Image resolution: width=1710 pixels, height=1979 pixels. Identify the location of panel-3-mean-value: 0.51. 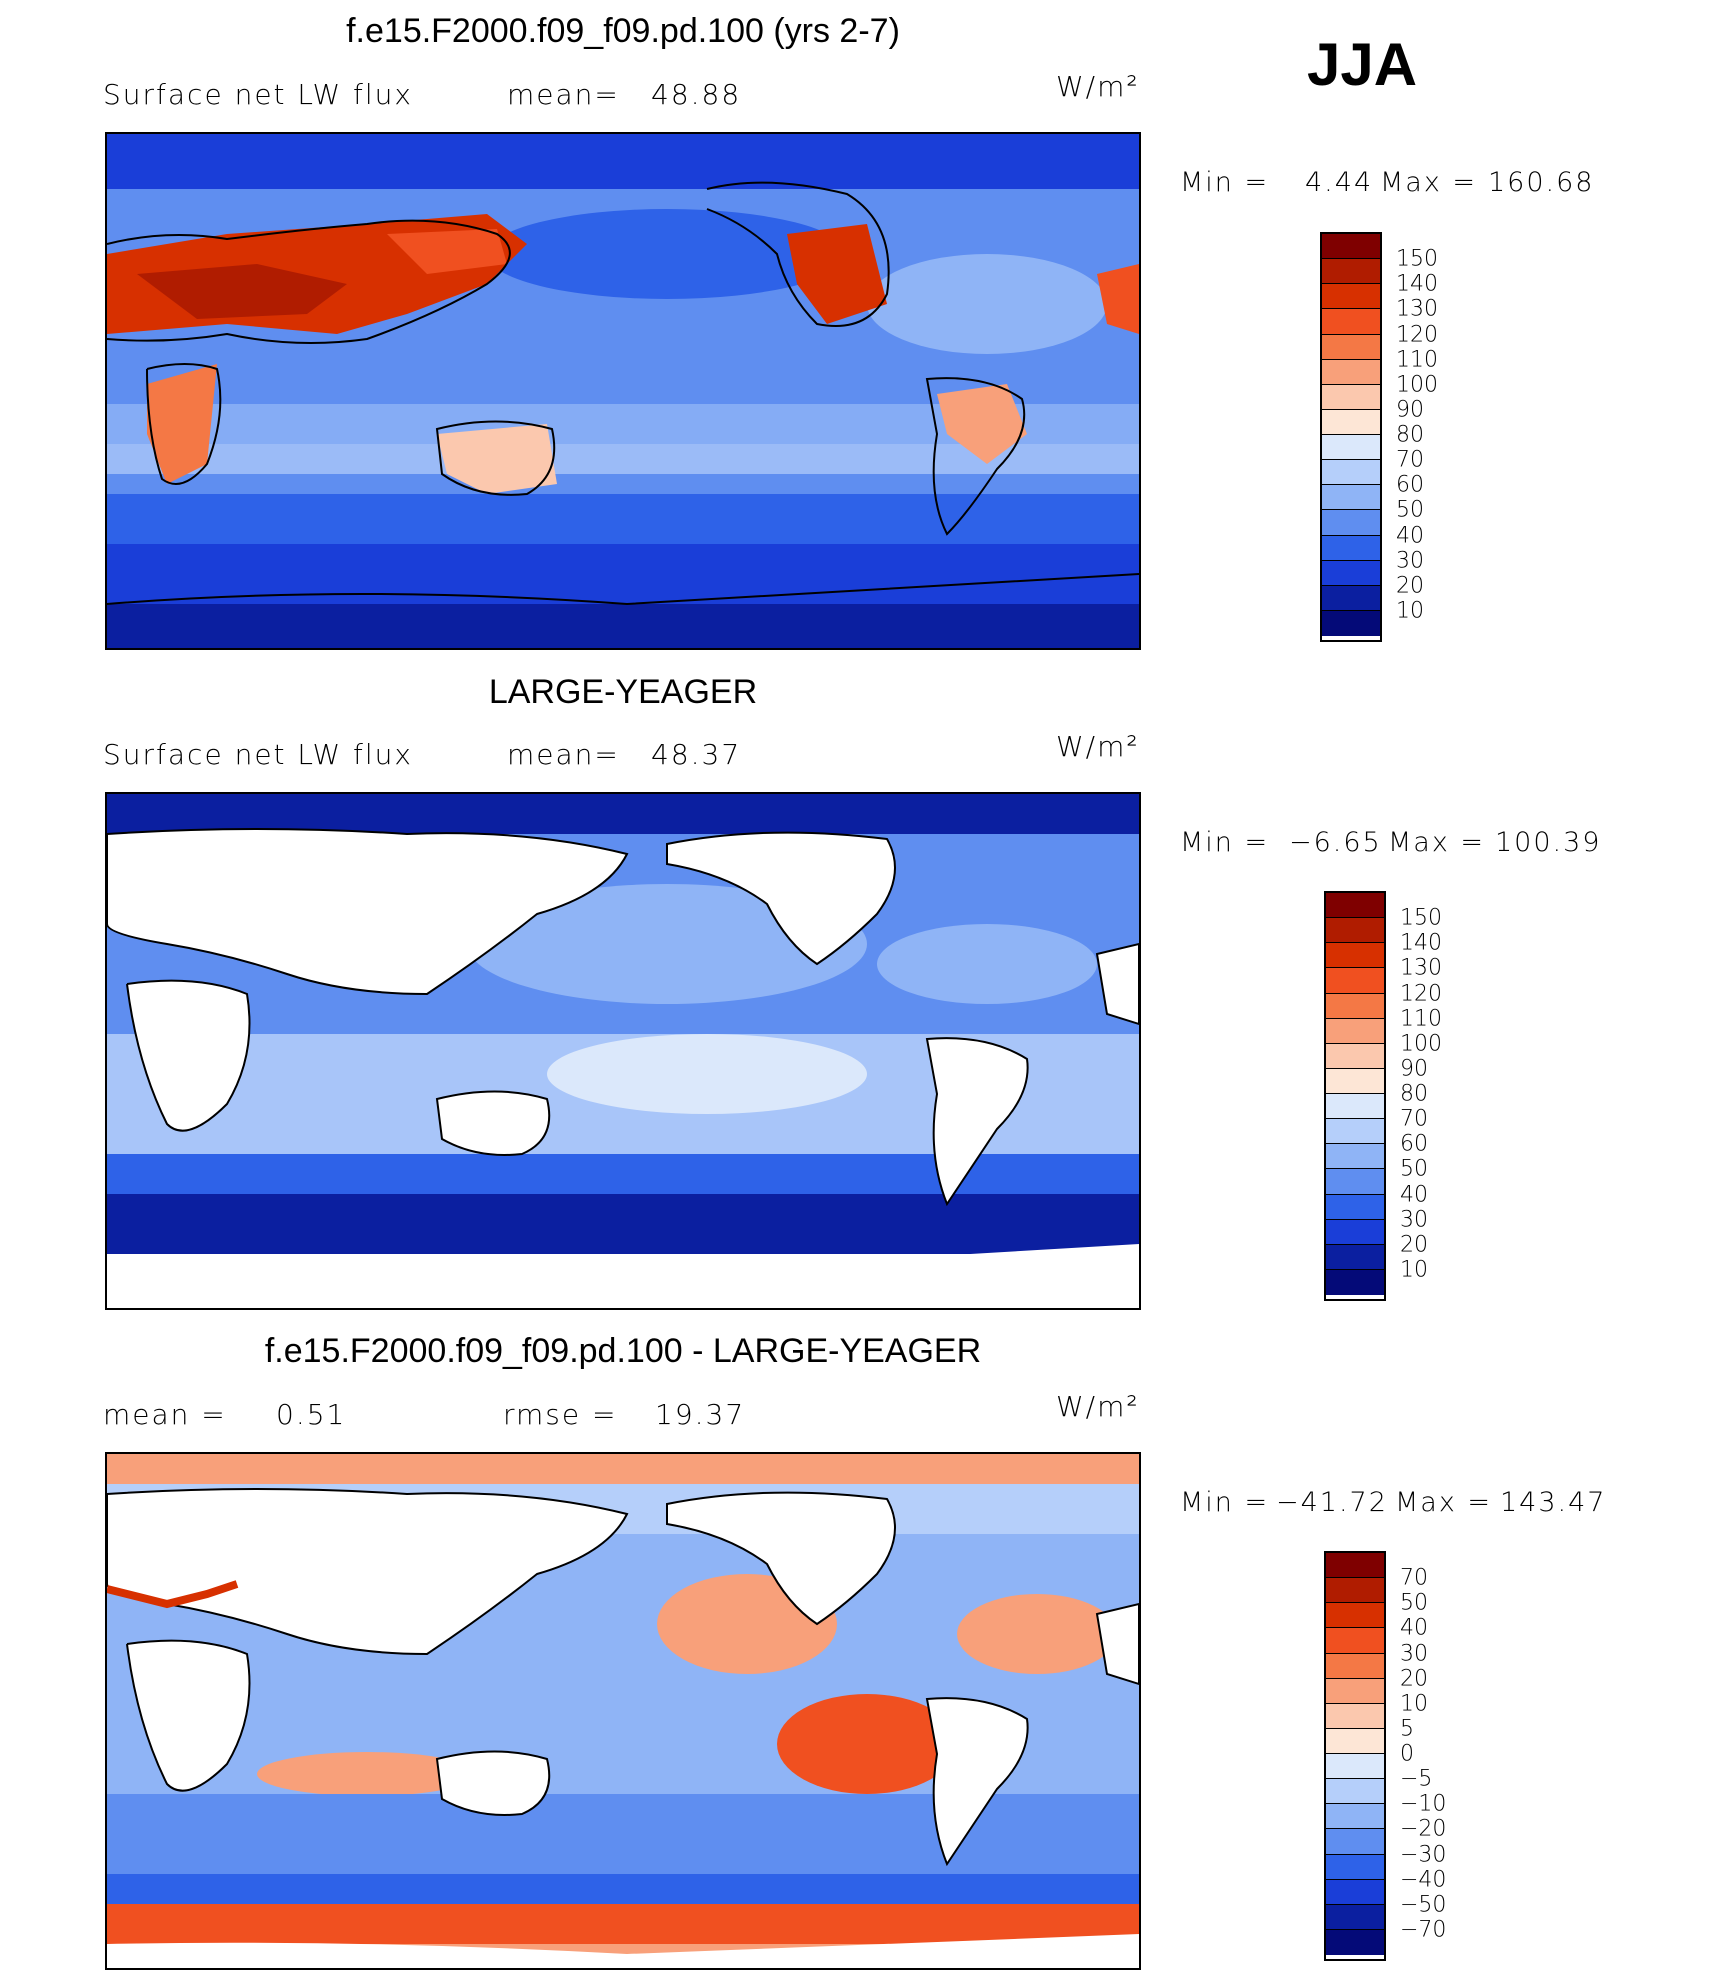
(311, 1414).